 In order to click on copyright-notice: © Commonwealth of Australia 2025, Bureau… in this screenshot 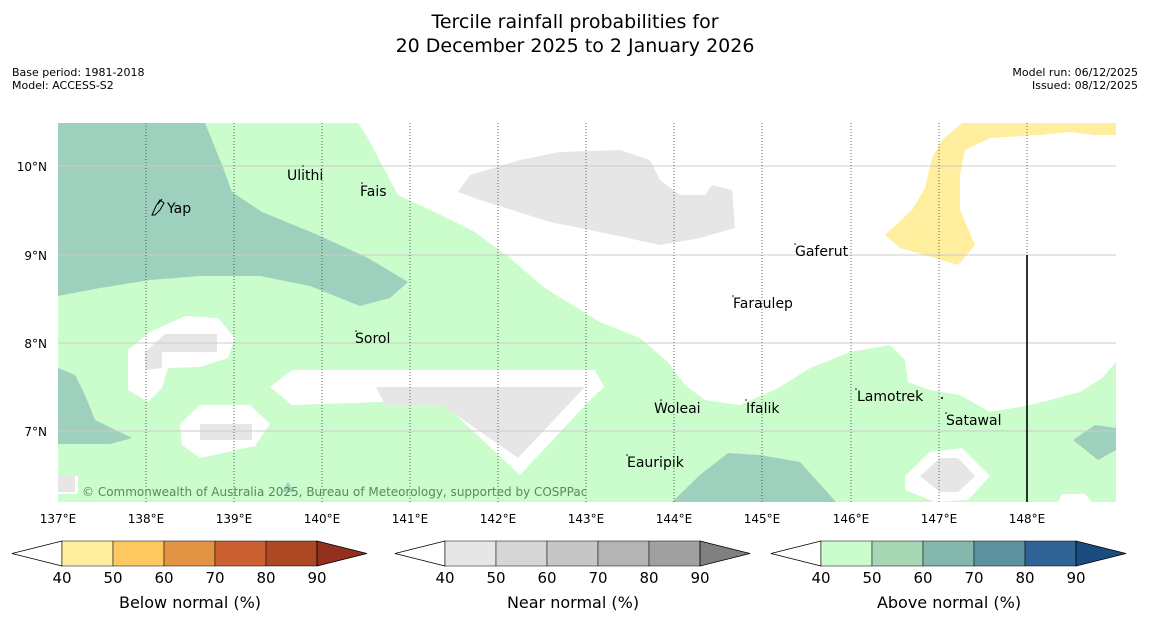, I will do `click(334, 492)`.